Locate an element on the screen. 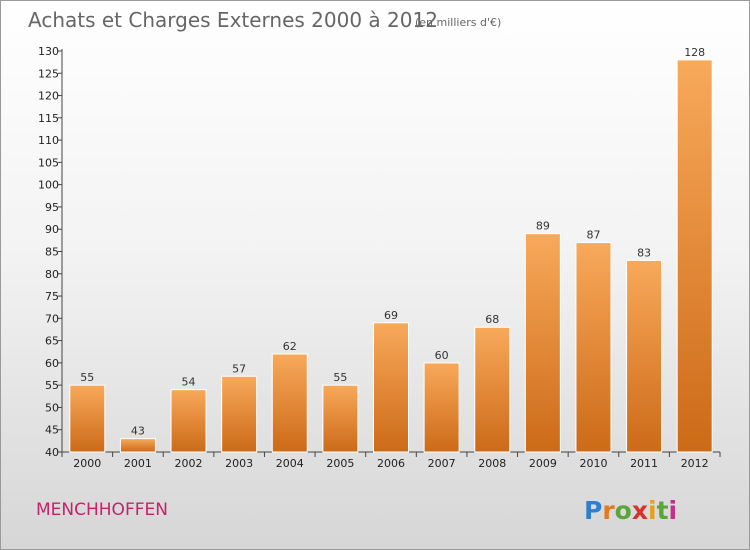 The width and height of the screenshot is (750, 550). data-label-2000: 55 is located at coordinates (87, 377).